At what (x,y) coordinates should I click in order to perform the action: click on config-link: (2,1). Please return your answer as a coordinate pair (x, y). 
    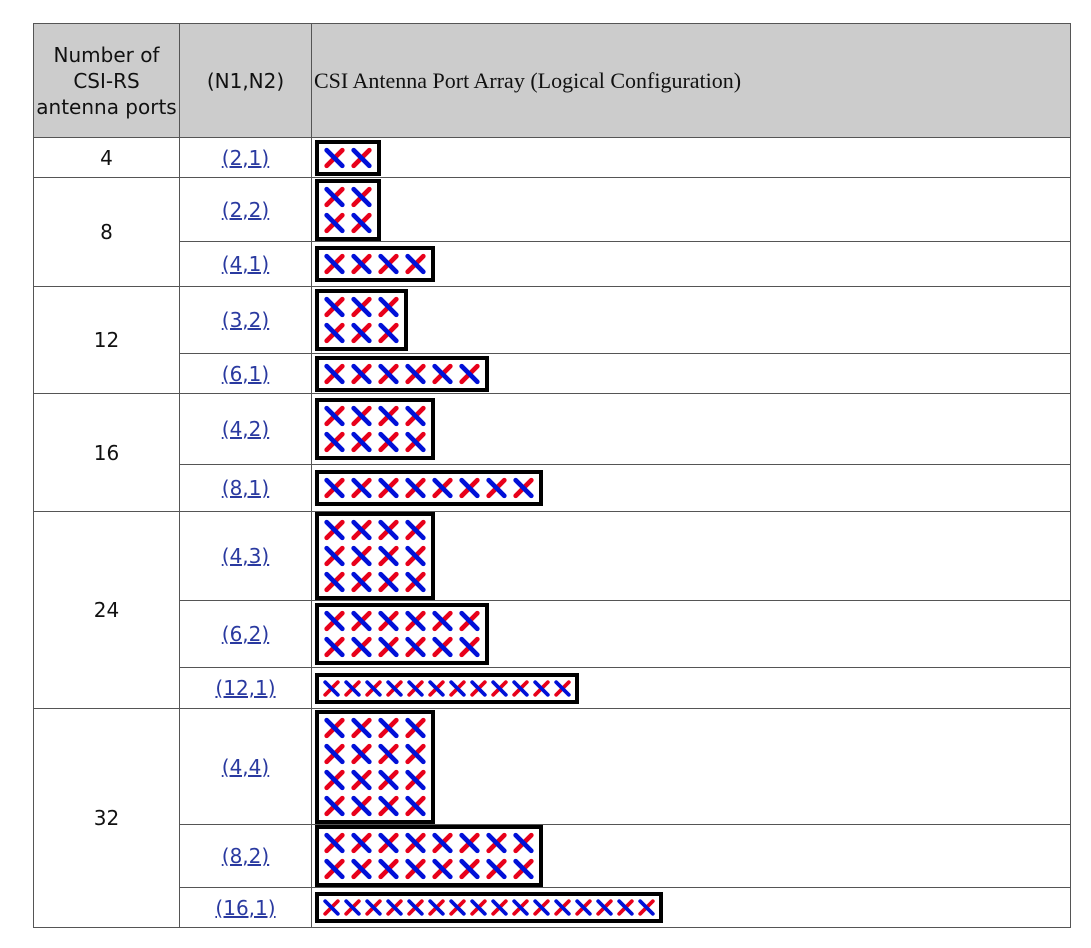
    Looking at the image, I should click on (245, 157).